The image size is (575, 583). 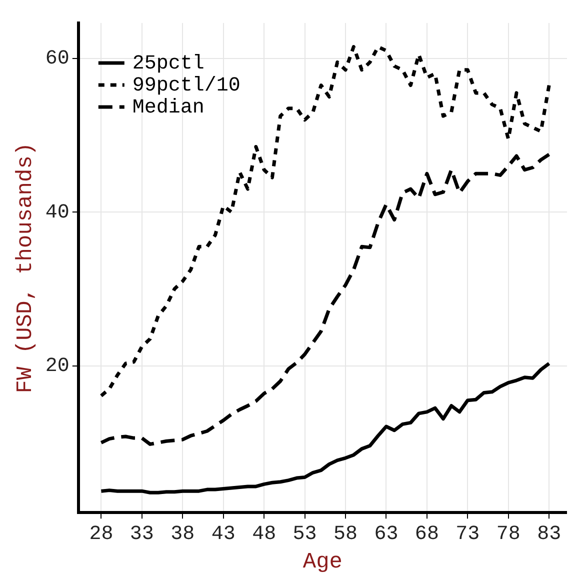 I want to click on x-tick-label: 68, so click(x=426, y=534).